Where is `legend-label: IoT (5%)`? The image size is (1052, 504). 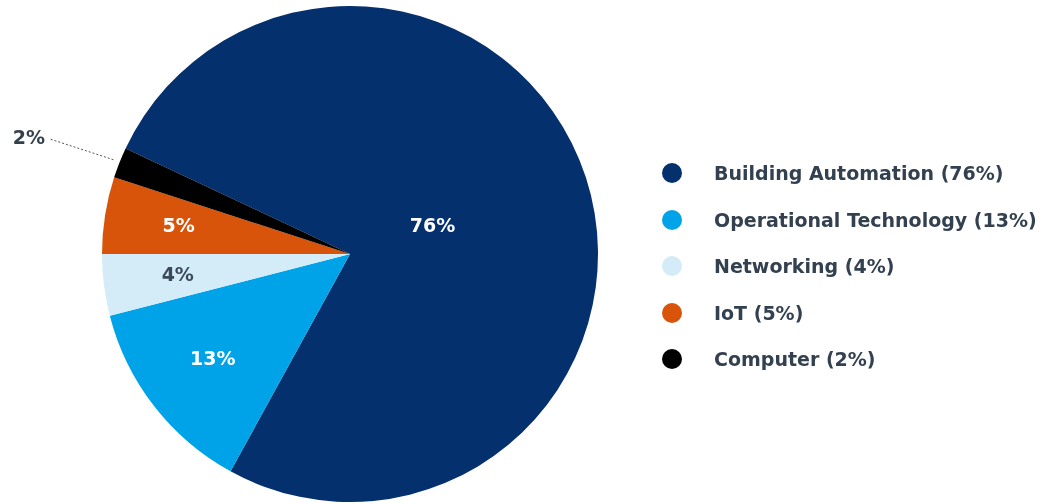 legend-label: IoT (5%) is located at coordinates (759, 312).